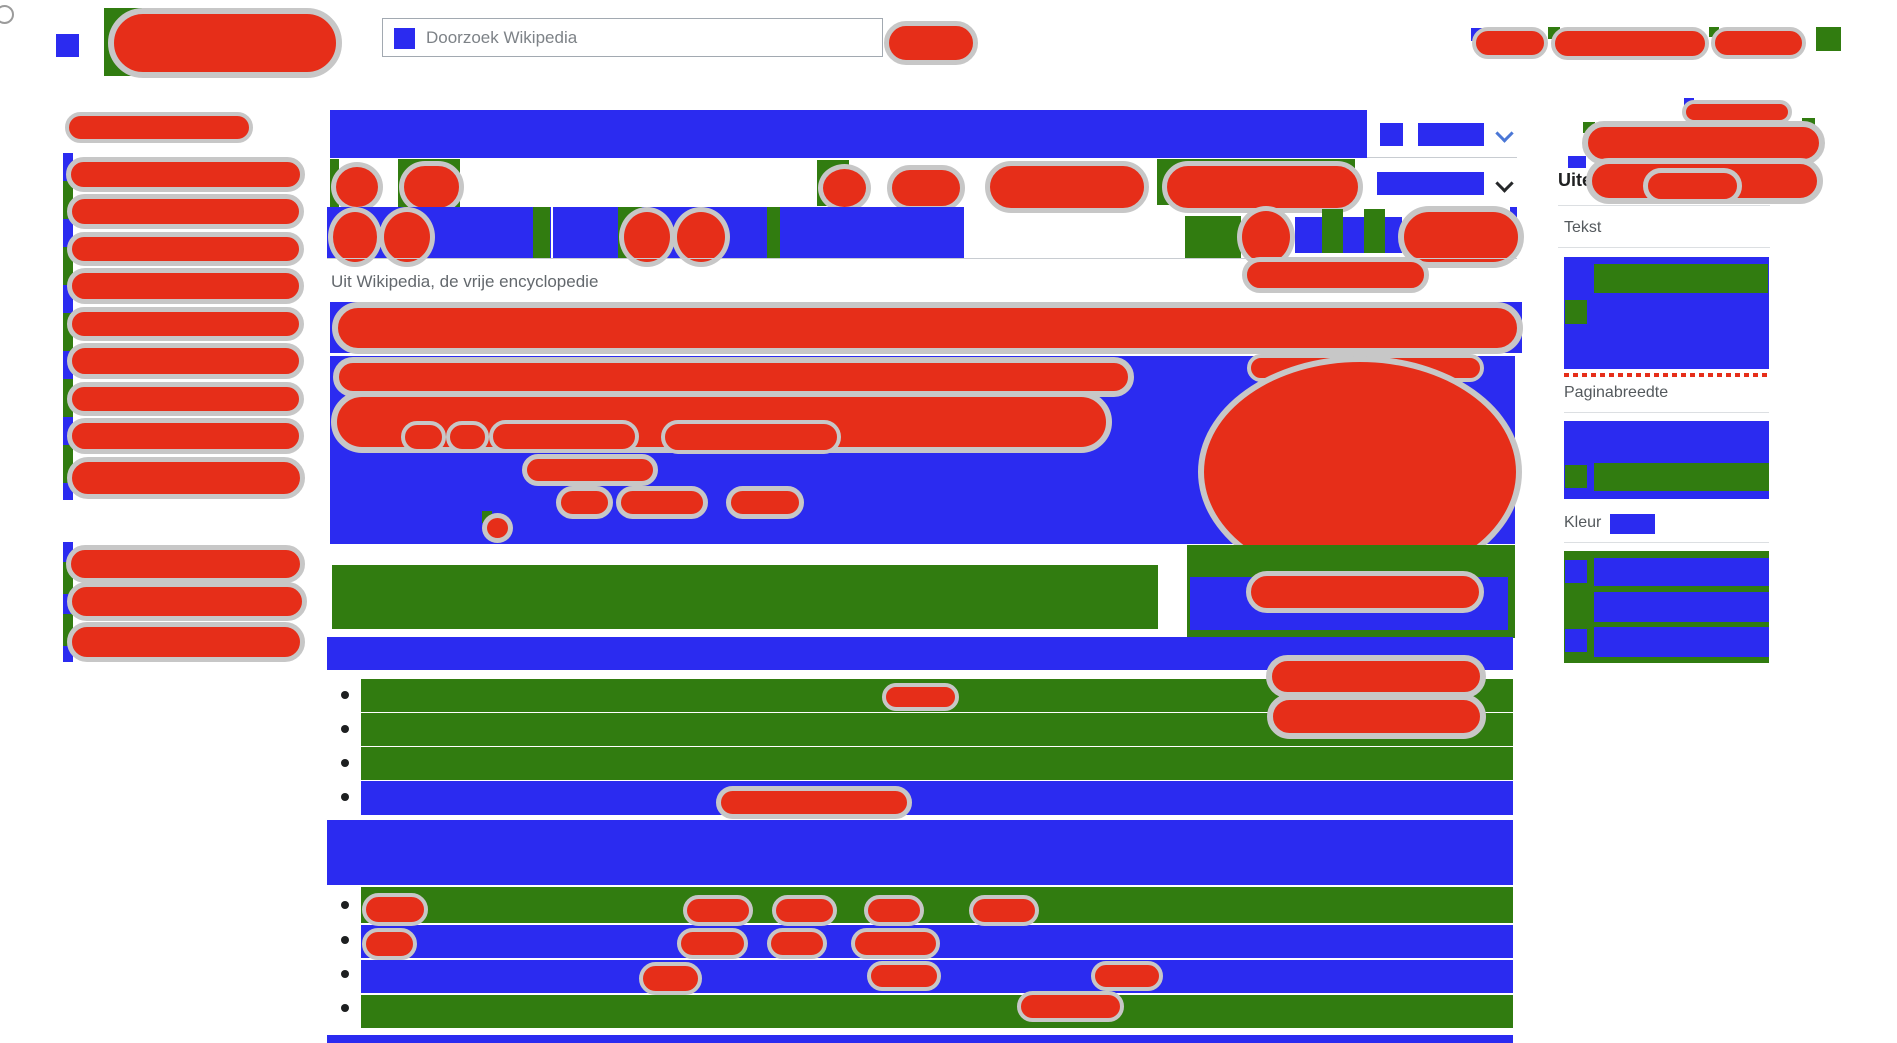  What do you see at coordinates (1391, 134) in the screenshot?
I see `language-icon` at bounding box center [1391, 134].